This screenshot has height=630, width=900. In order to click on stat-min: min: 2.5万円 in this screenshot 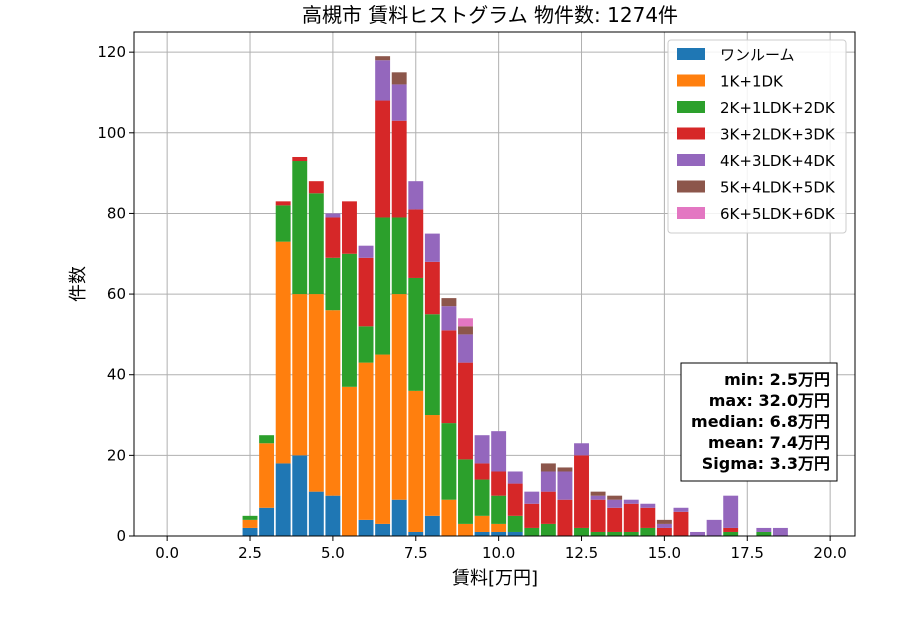, I will do `click(777, 379)`.